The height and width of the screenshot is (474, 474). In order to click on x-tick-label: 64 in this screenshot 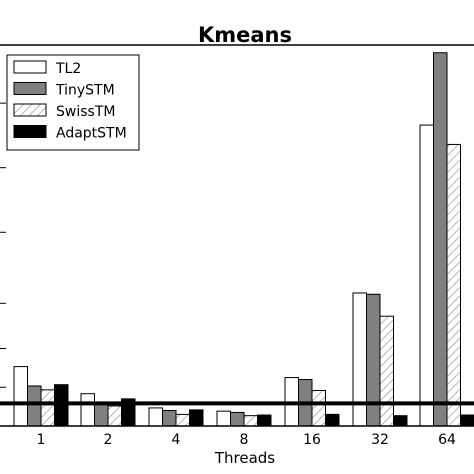, I will do `click(447, 440)`.